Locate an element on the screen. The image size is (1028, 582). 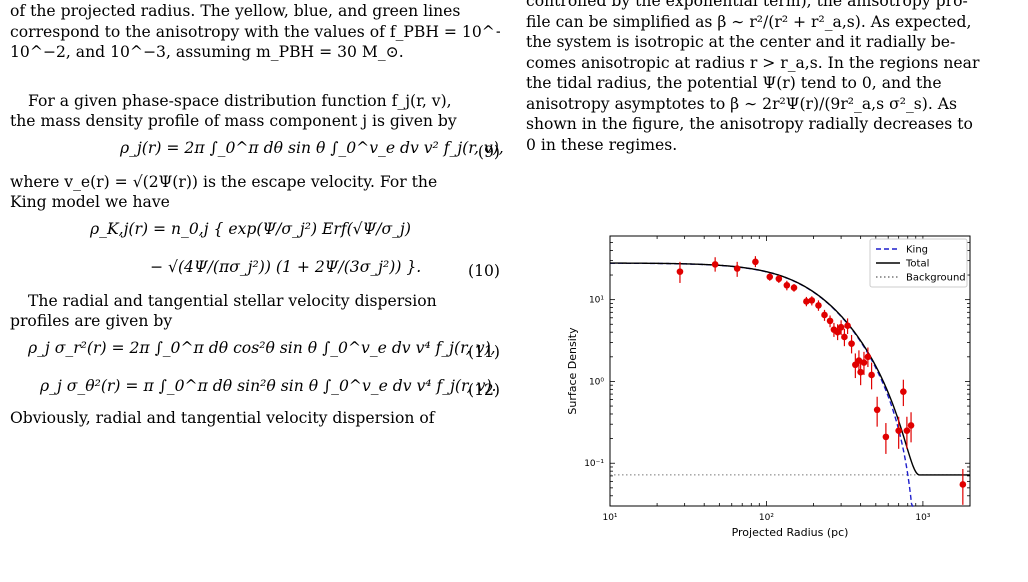
equation-12-number: (12) is located at coordinates (483, 389).